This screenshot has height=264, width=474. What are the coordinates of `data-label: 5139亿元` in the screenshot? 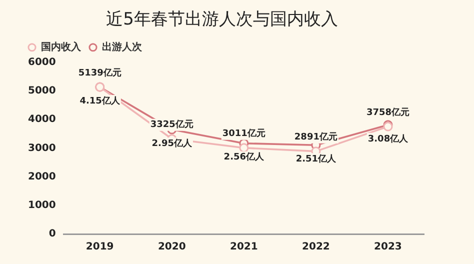 It's located at (100, 72).